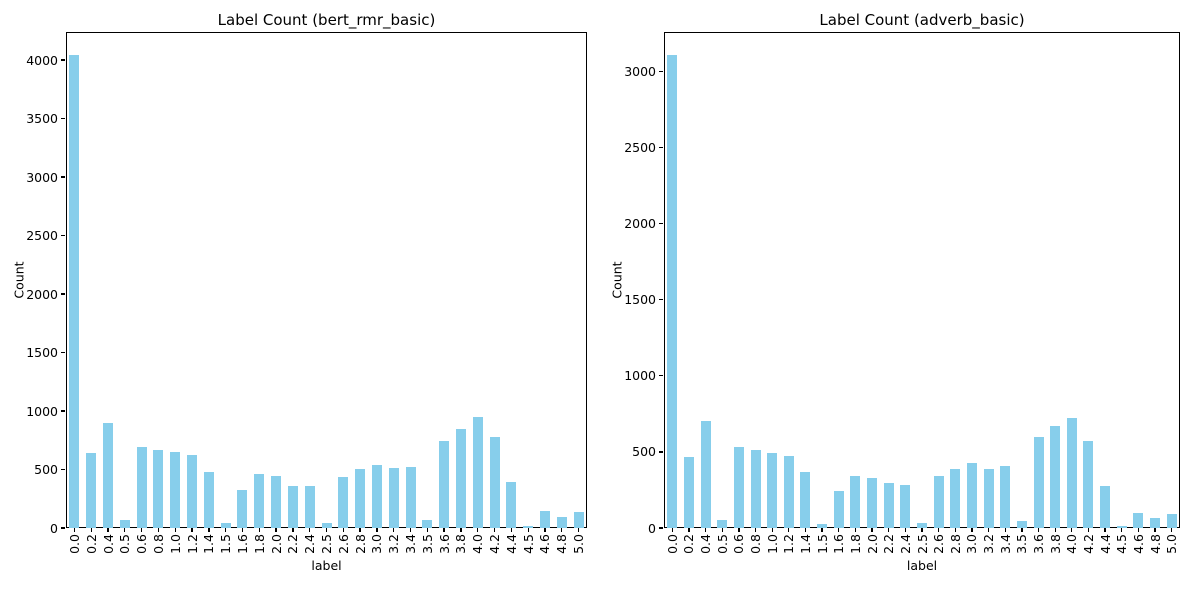  What do you see at coordinates (1138, 544) in the screenshot?
I see `x-tick-label: 4.6` at bounding box center [1138, 544].